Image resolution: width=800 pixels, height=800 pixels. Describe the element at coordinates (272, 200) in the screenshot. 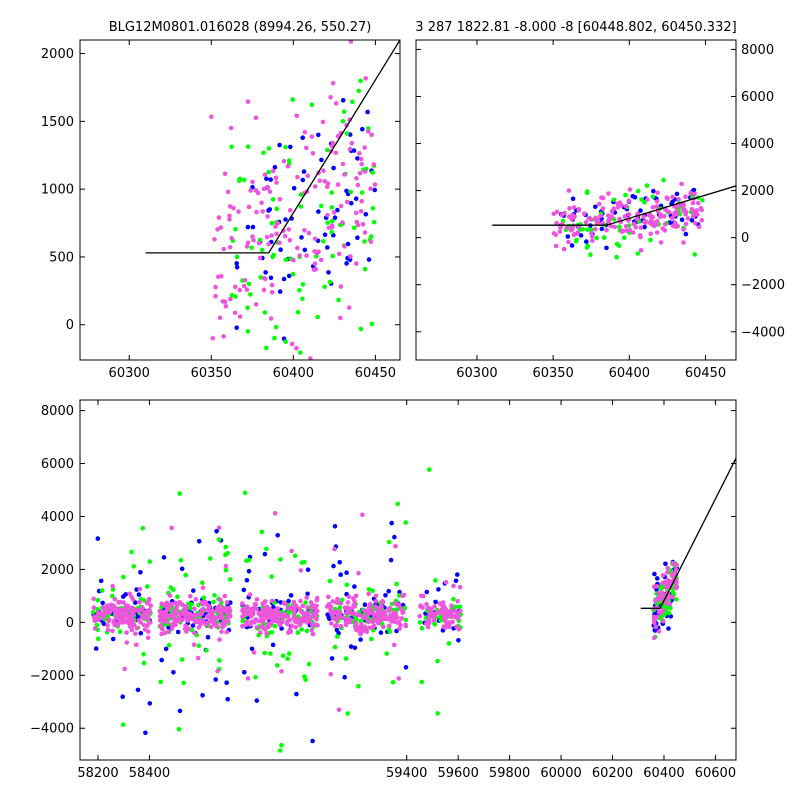

I see `data-points` at that location.